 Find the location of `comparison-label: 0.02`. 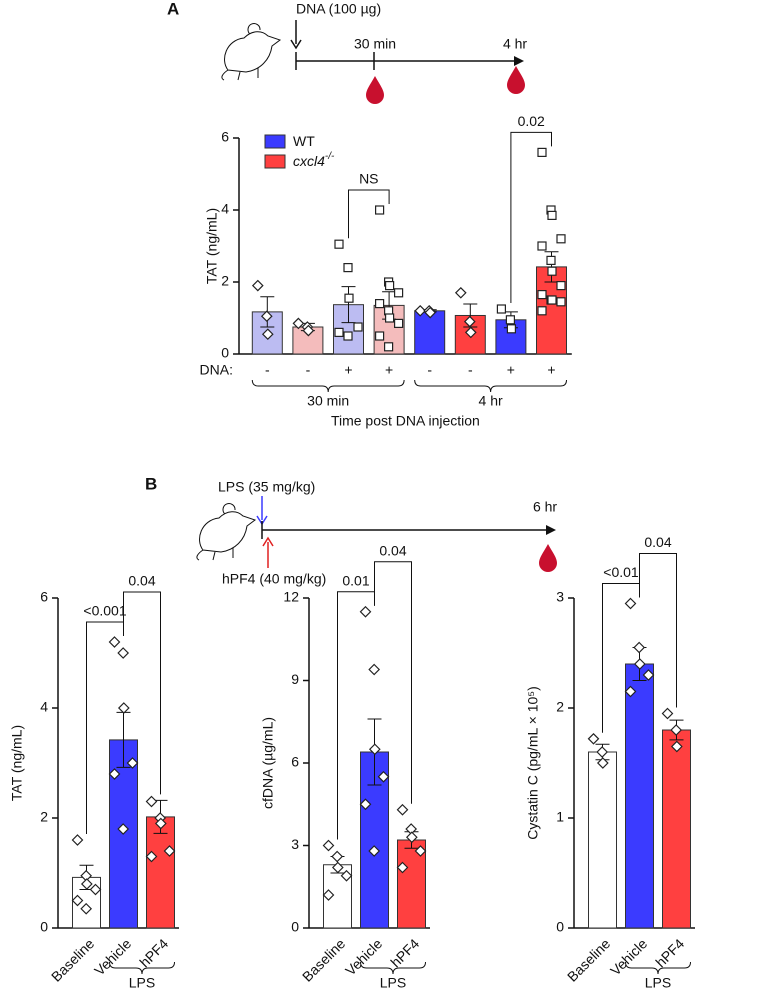

comparison-label: 0.02 is located at coordinates (531, 121).